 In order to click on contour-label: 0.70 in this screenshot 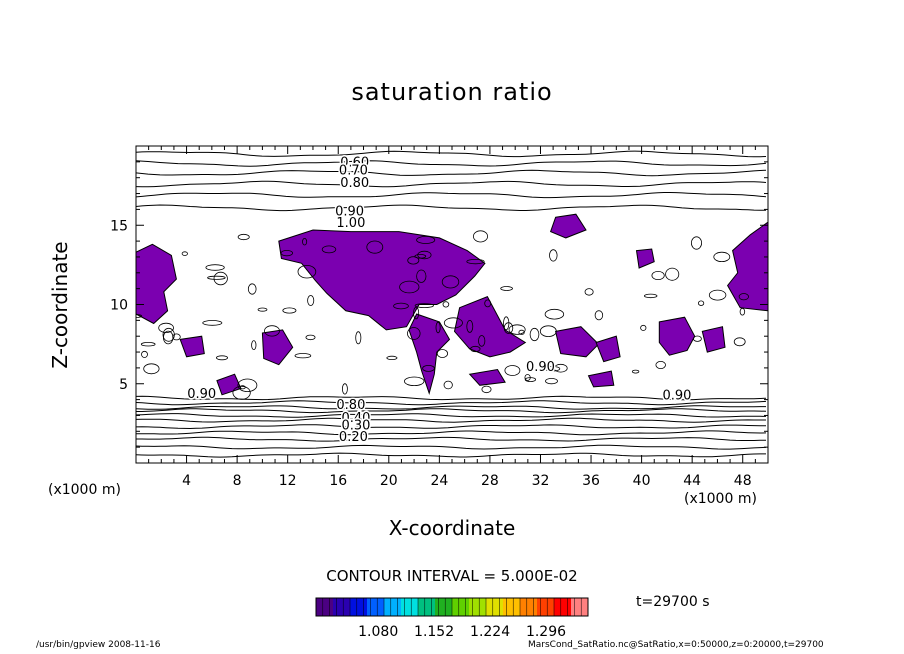, I will do `click(353, 171)`.